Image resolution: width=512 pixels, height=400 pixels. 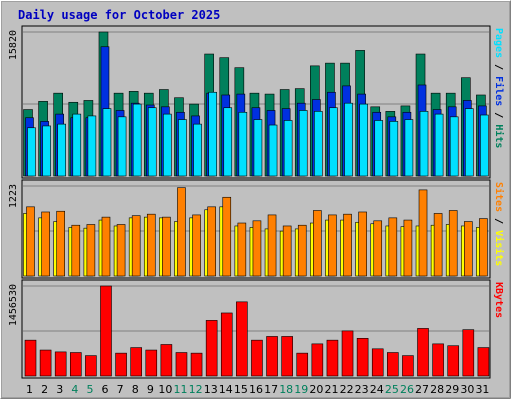 What do you see at coordinates (392, 389) in the screenshot?
I see `day-label-25: 25` at bounding box center [392, 389].